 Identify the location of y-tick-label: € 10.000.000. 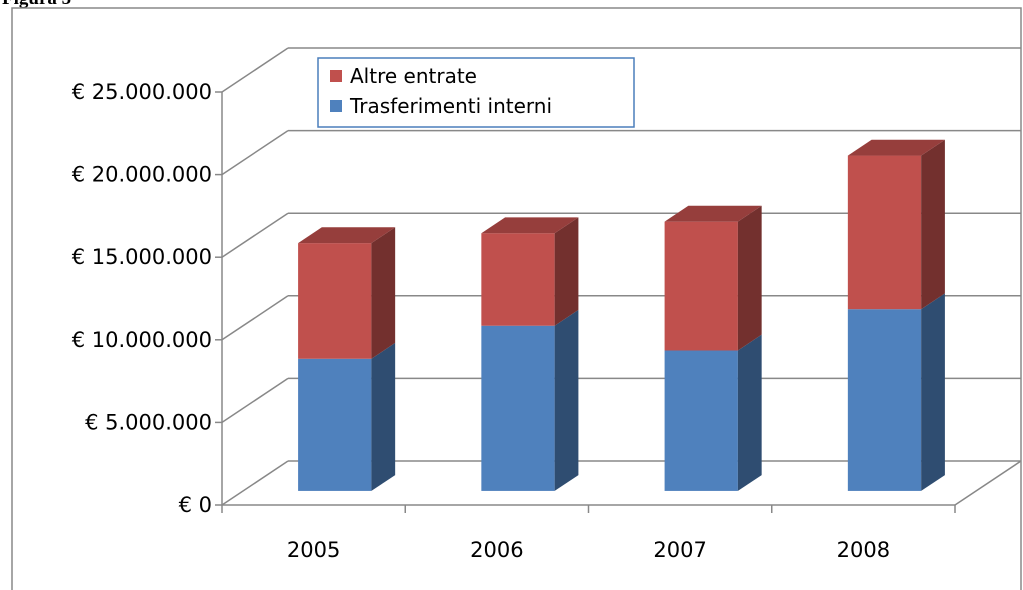
(142, 340).